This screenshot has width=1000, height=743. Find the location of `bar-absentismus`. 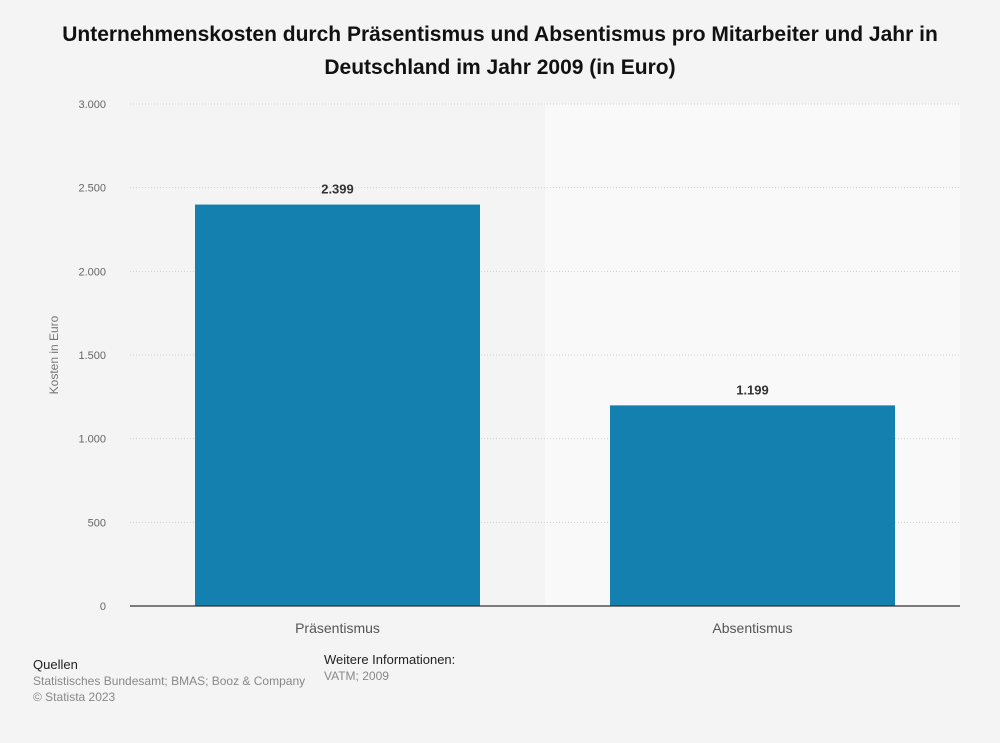

bar-absentismus is located at coordinates (752, 505).